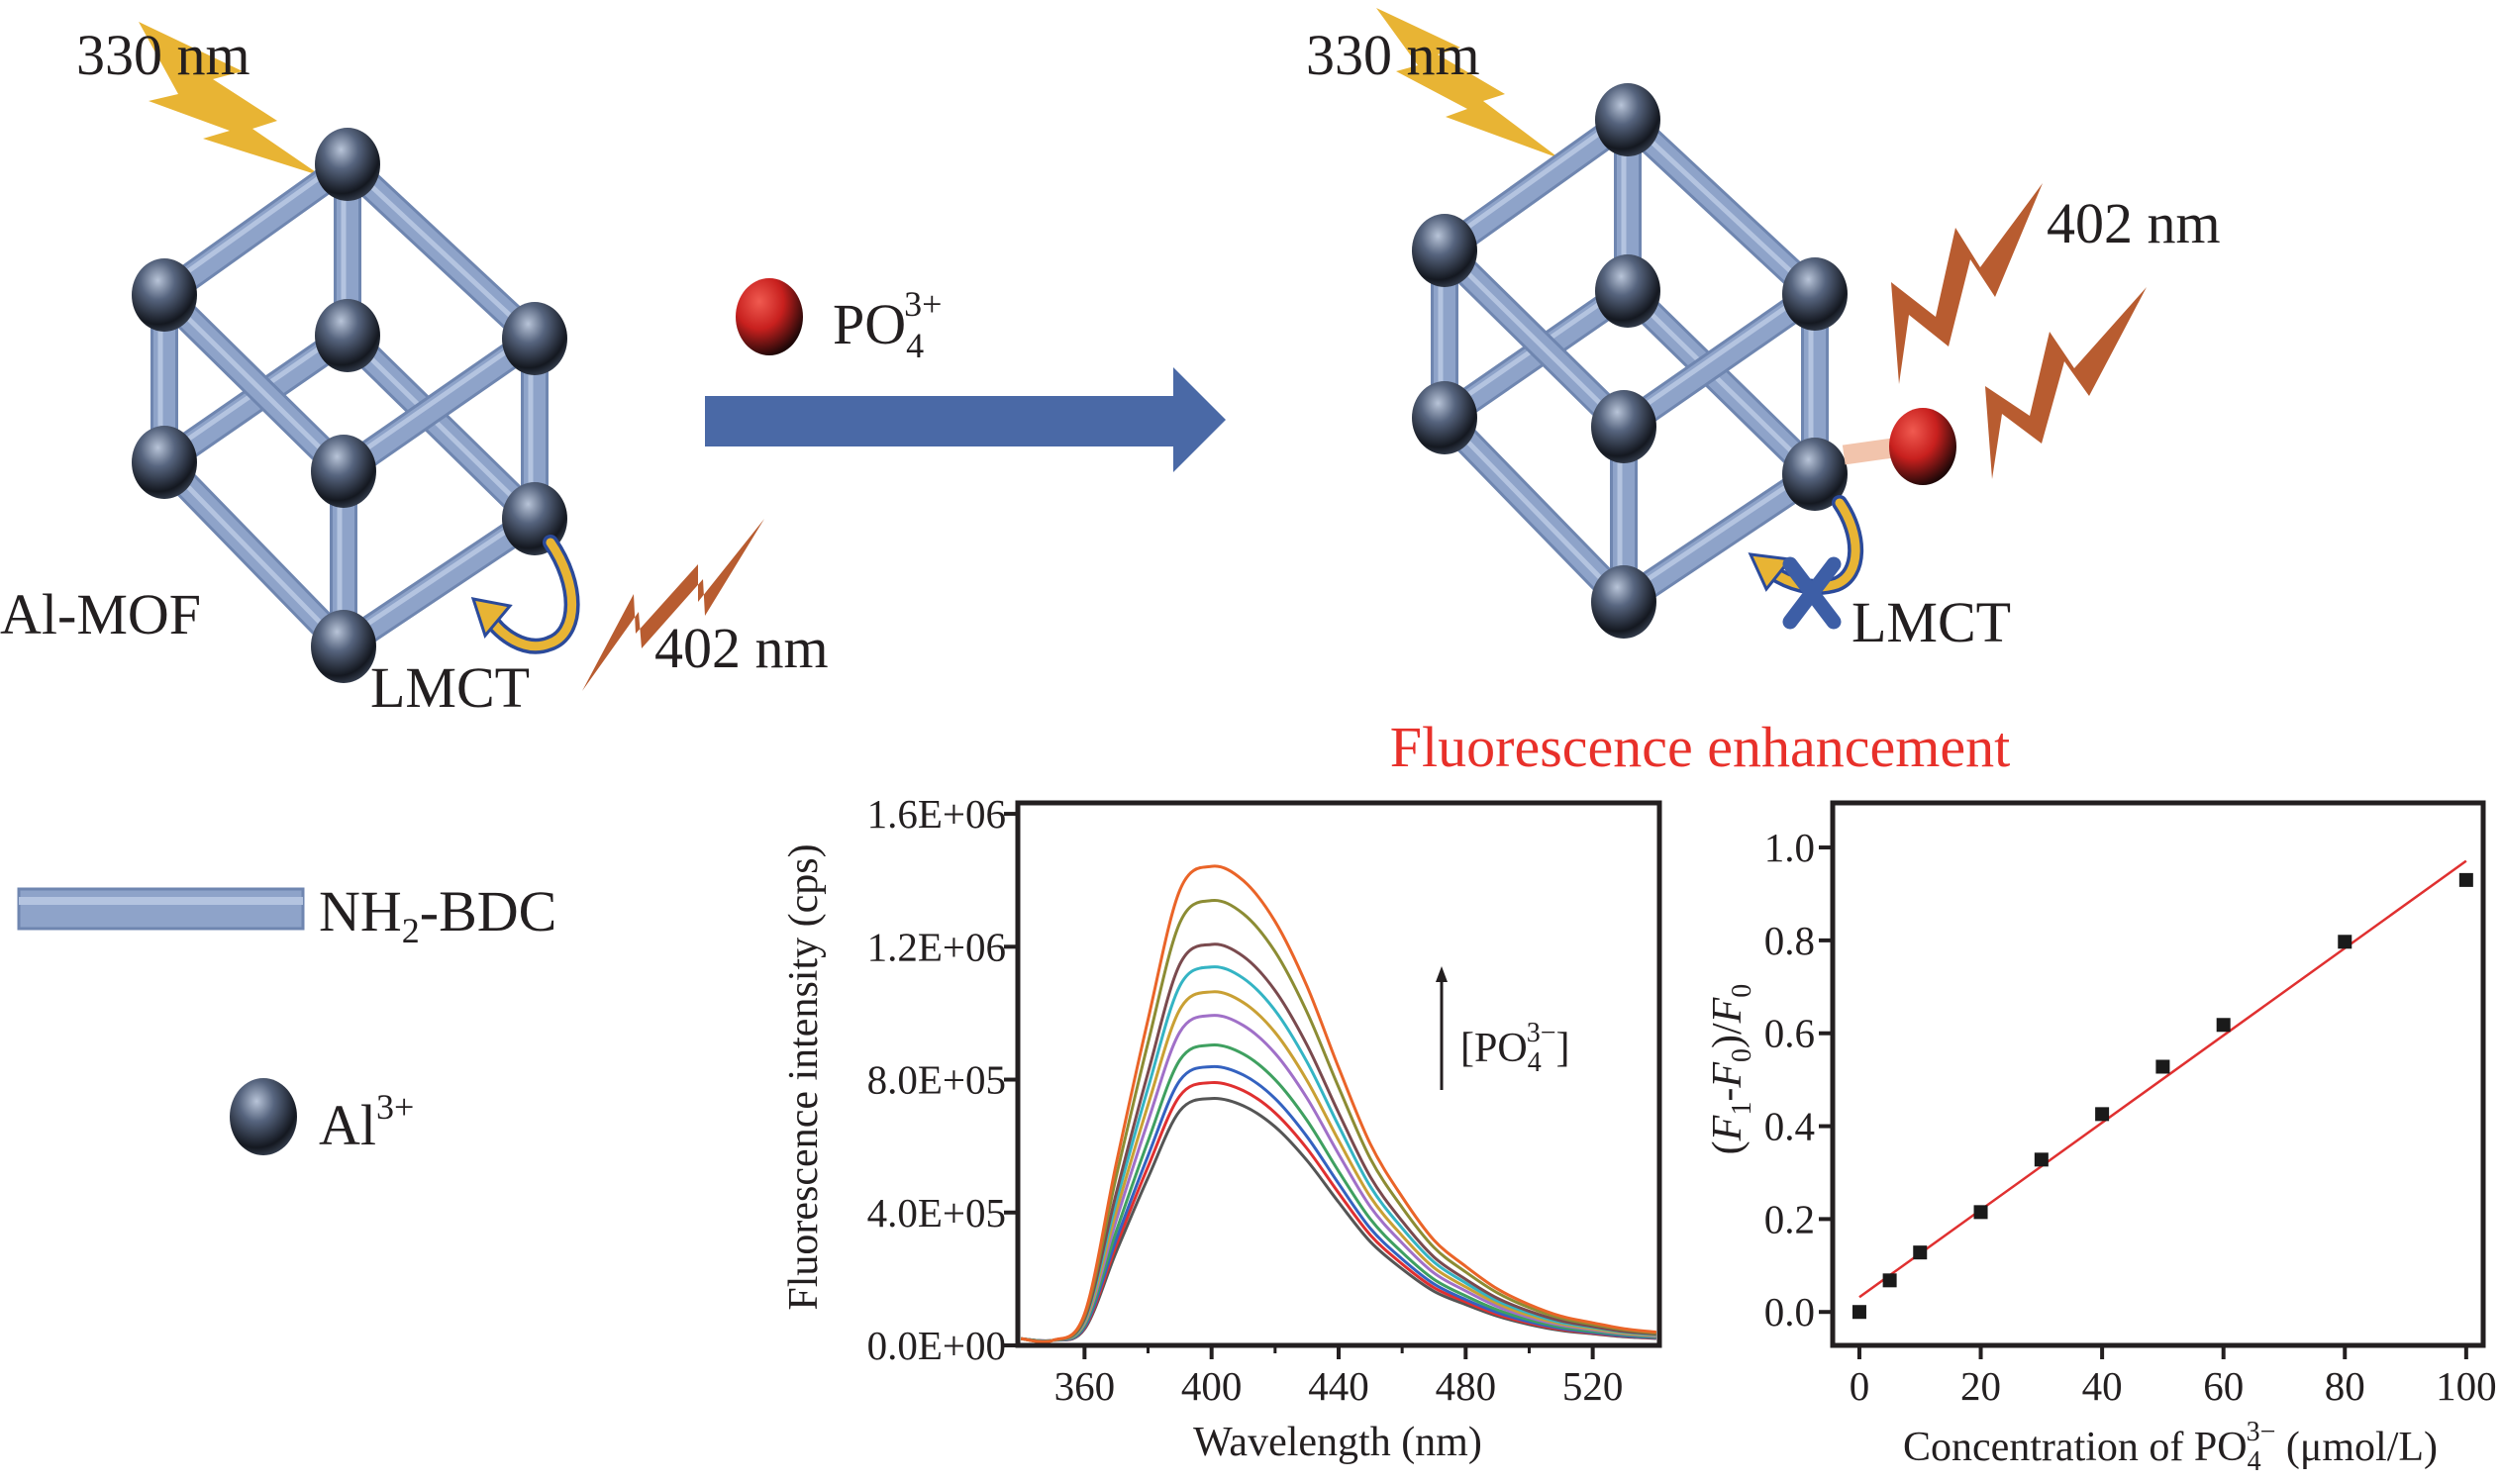  Describe the element at coordinates (1593, 1386) in the screenshot. I see `x-tick-label: 520` at that location.